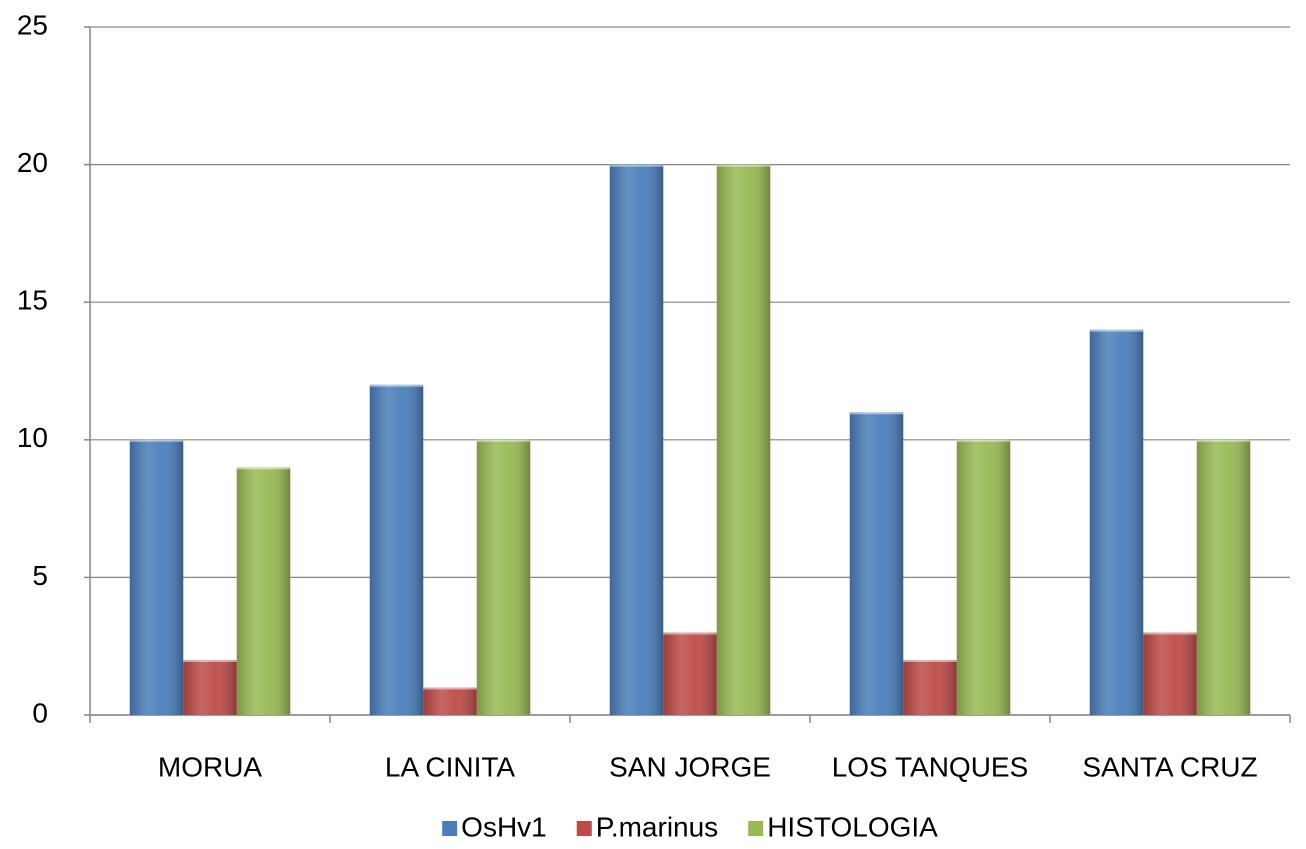 This screenshot has width=1306, height=849. I want to click on y-tick-label: 20, so click(32, 162).